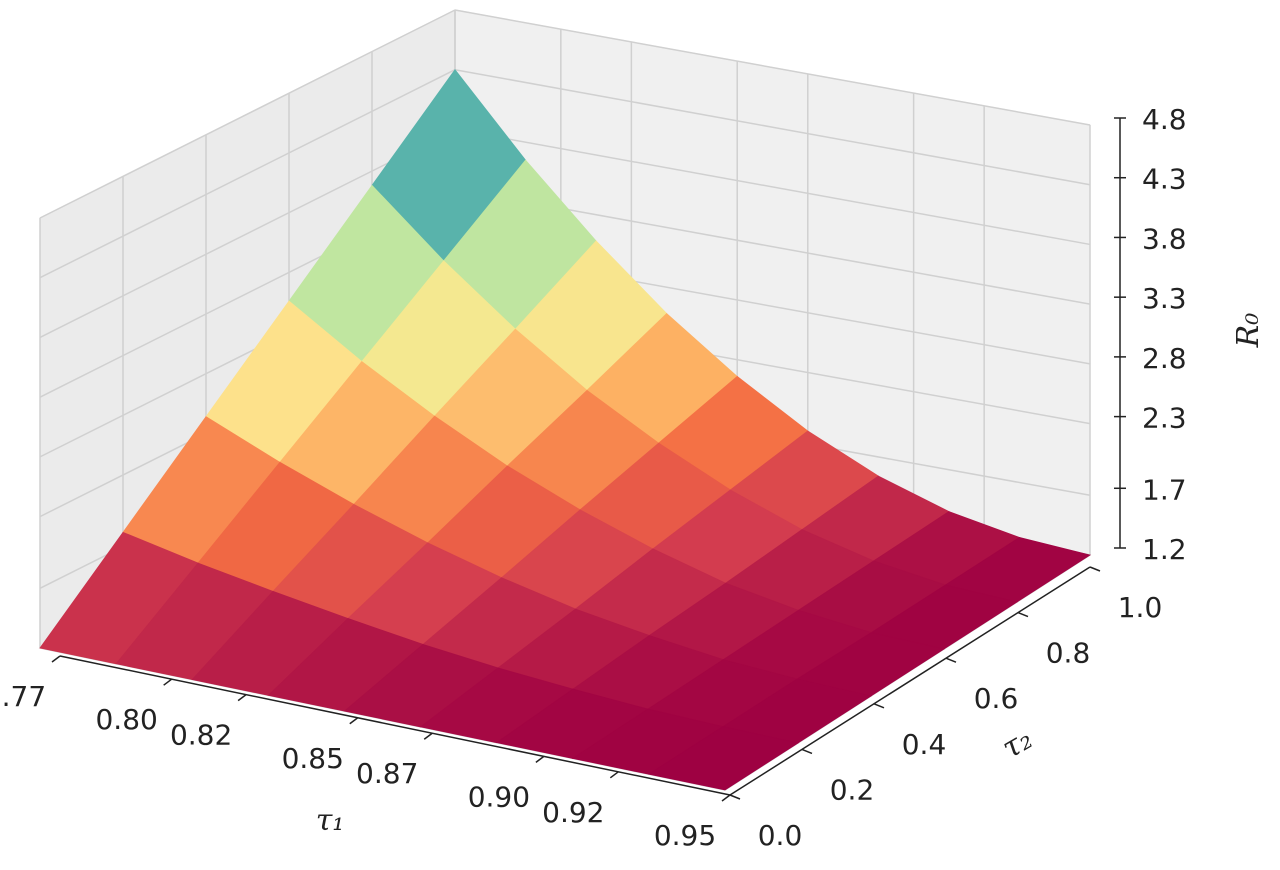  I want to click on y-tick-label: 0.6, so click(996, 698).